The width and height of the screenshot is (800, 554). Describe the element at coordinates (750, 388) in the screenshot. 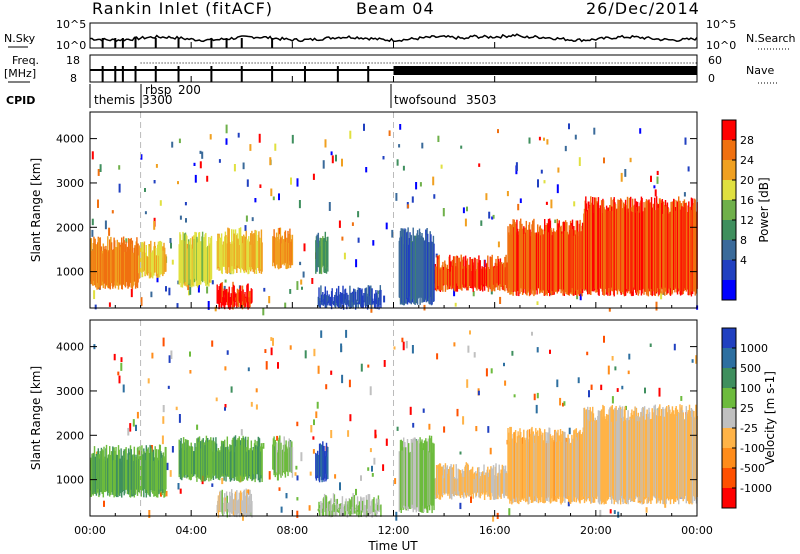

I see `colorbar-tick-label: 100` at that location.